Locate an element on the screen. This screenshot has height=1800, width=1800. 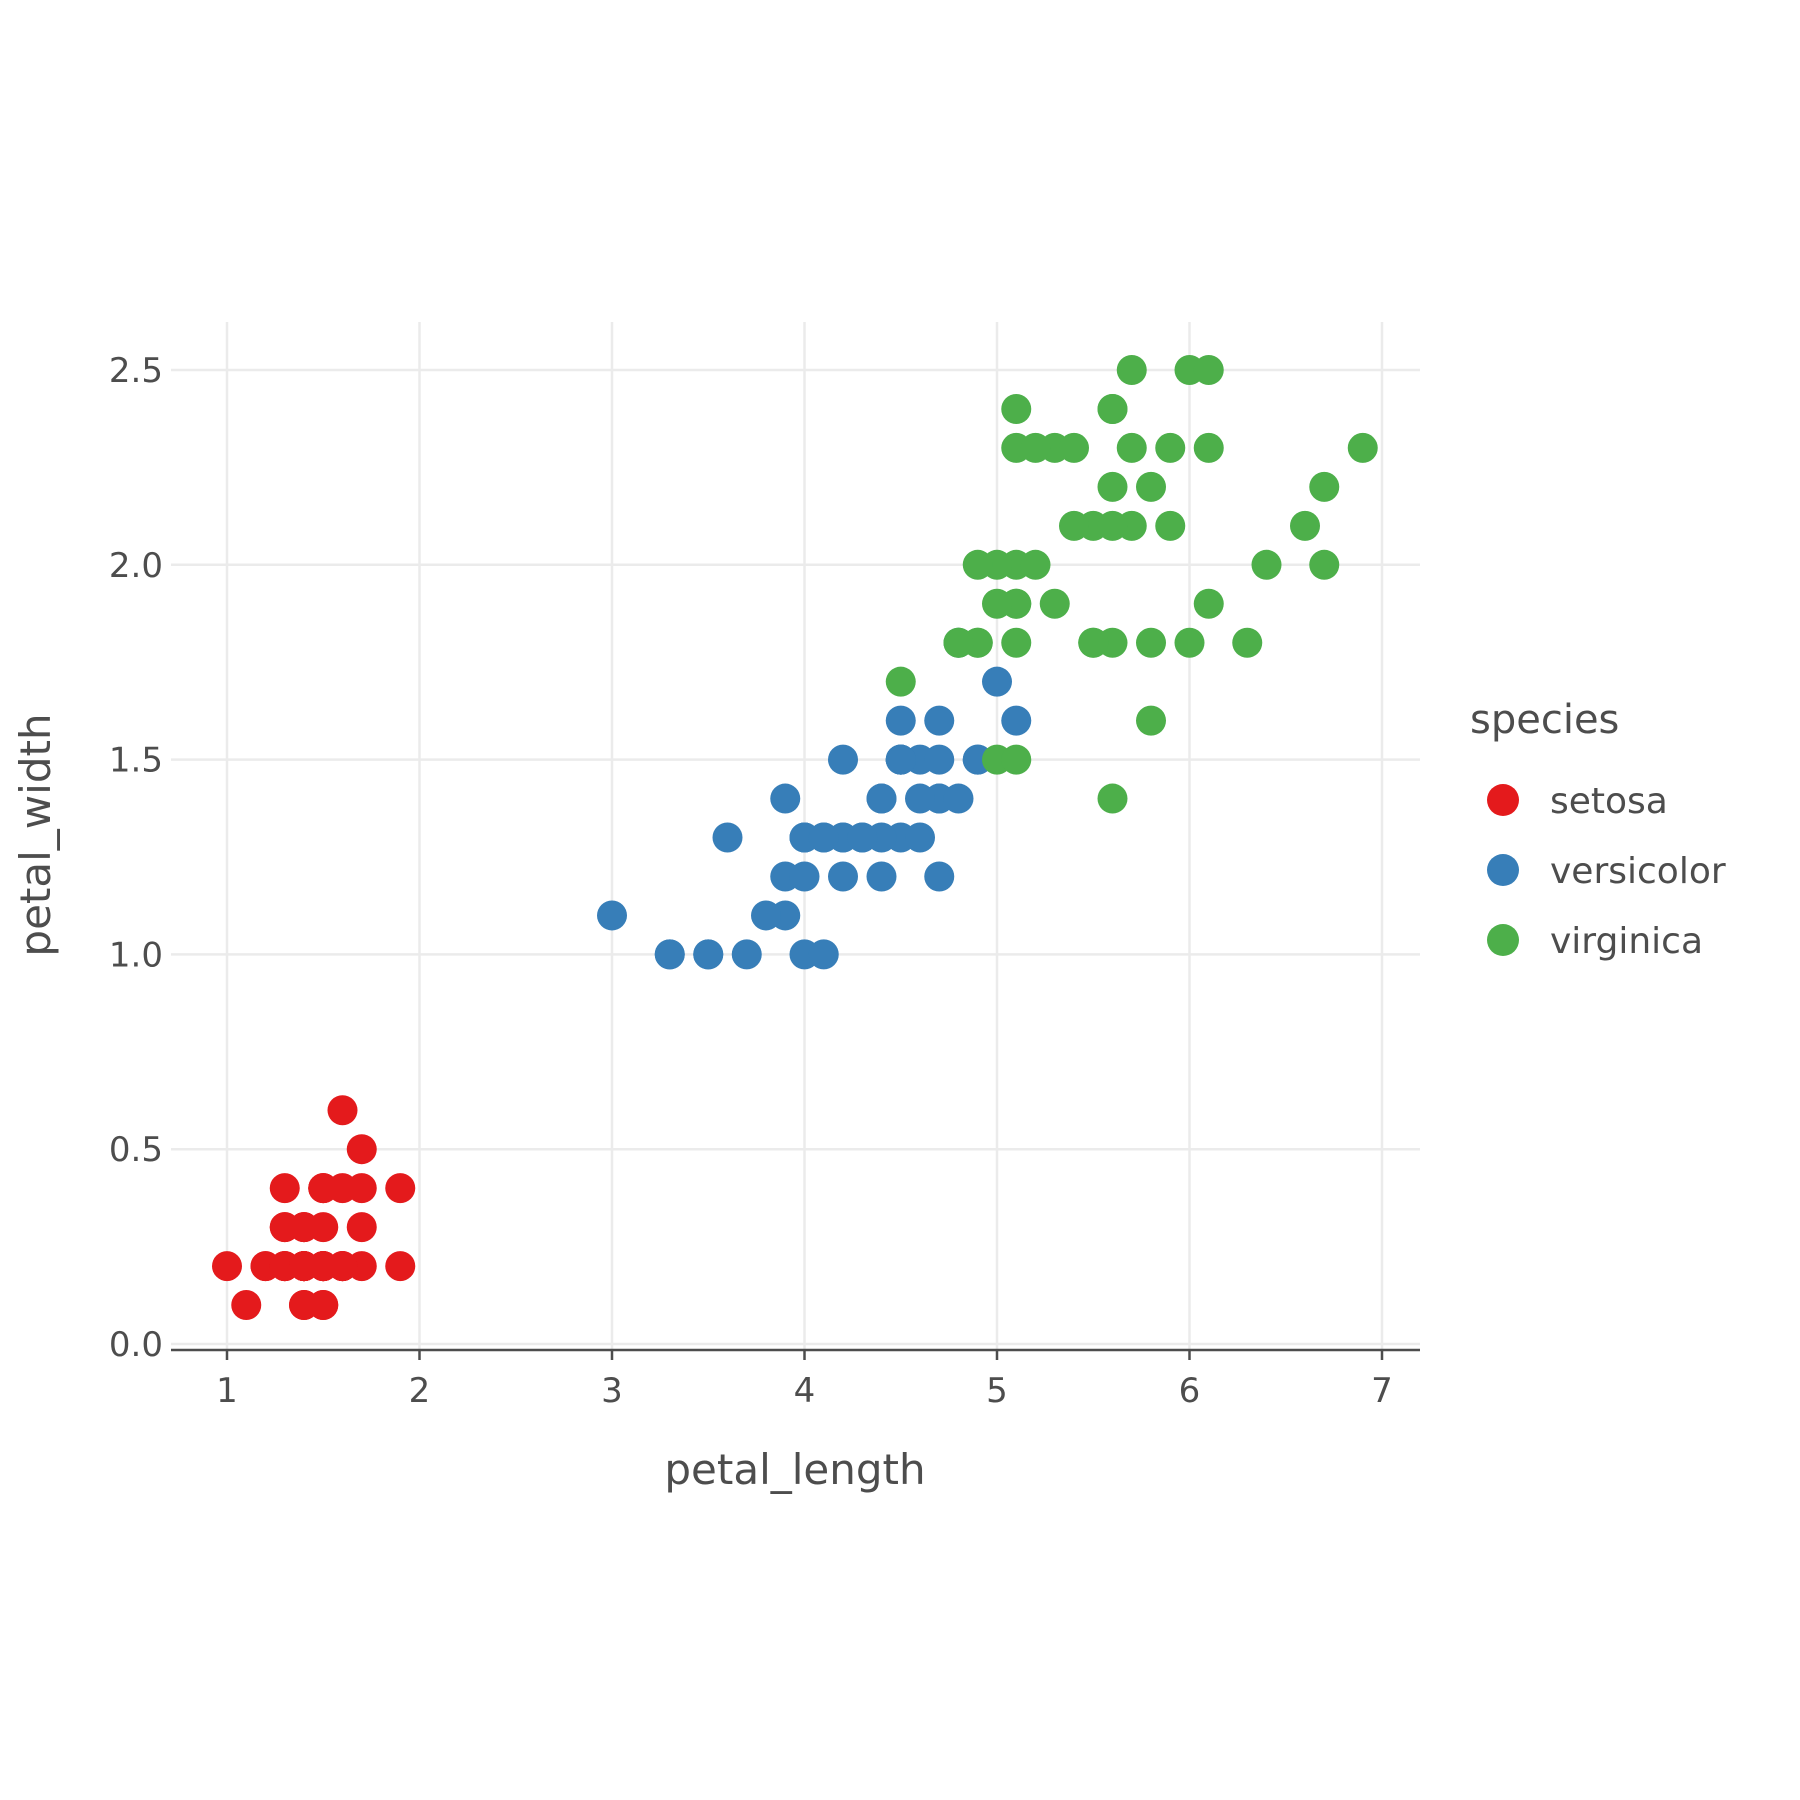
legend-title: species is located at coordinates (1544, 720).